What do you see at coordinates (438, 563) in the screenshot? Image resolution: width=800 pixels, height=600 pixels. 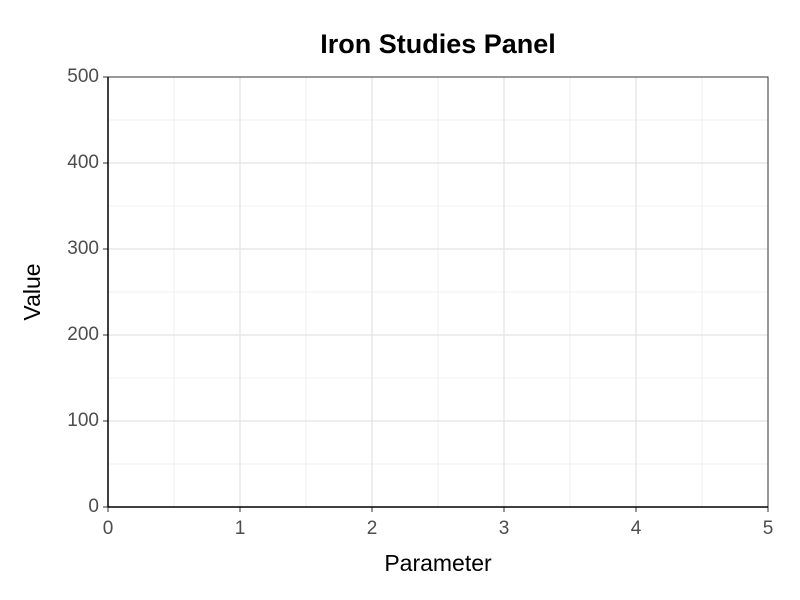 I see `x-axis-label: Parameter` at bounding box center [438, 563].